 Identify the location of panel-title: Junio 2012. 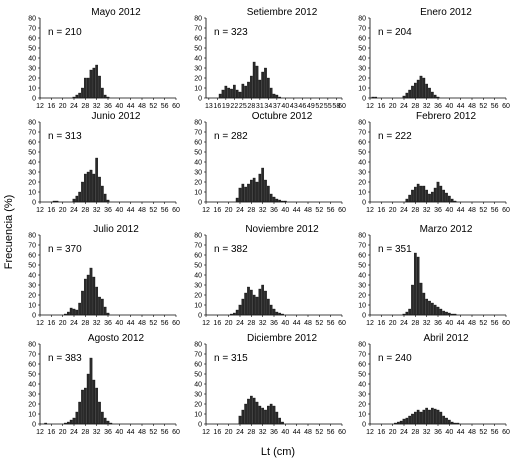
(116, 116).